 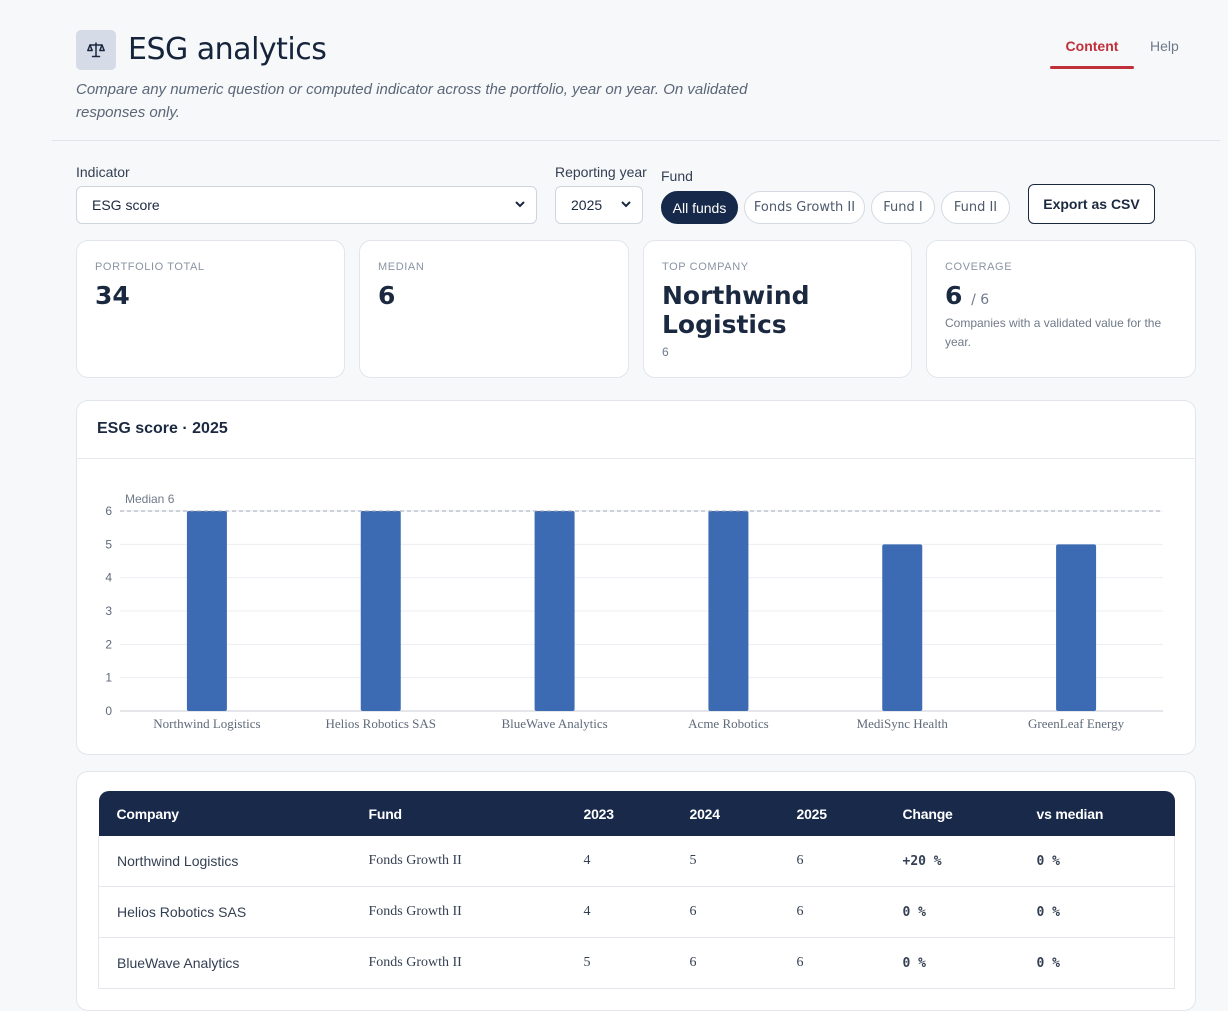 I want to click on indicator-select-value: ESG score, so click(x=126, y=205).